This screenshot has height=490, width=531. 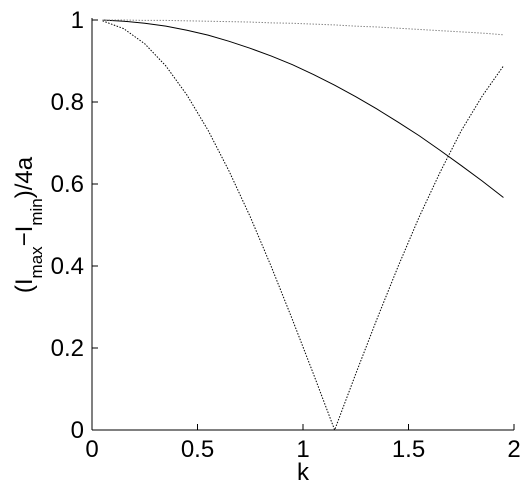 I want to click on y-label-subscript: min, so click(x=36, y=211).